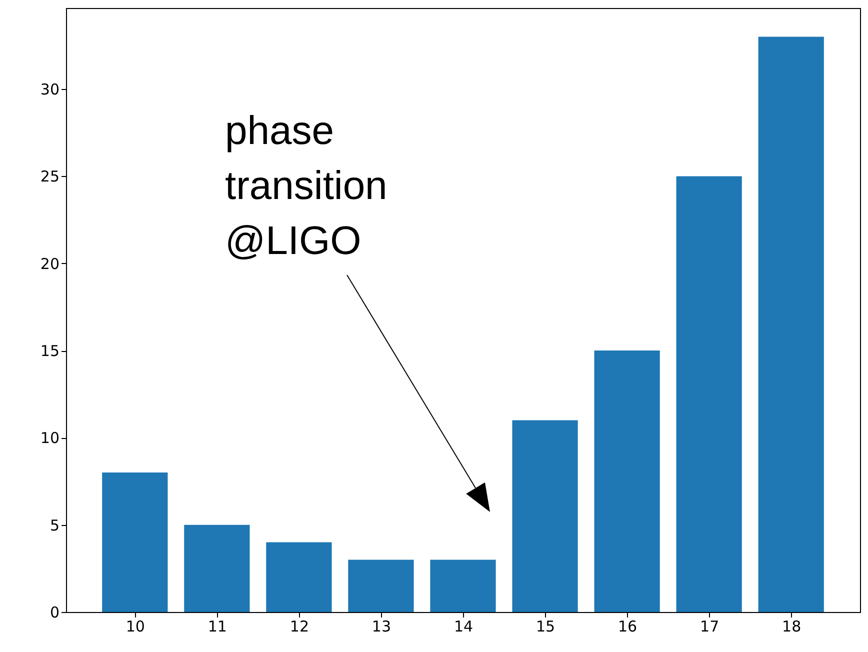 The image size is (868, 652). I want to click on x-tick-label: 17, so click(710, 627).